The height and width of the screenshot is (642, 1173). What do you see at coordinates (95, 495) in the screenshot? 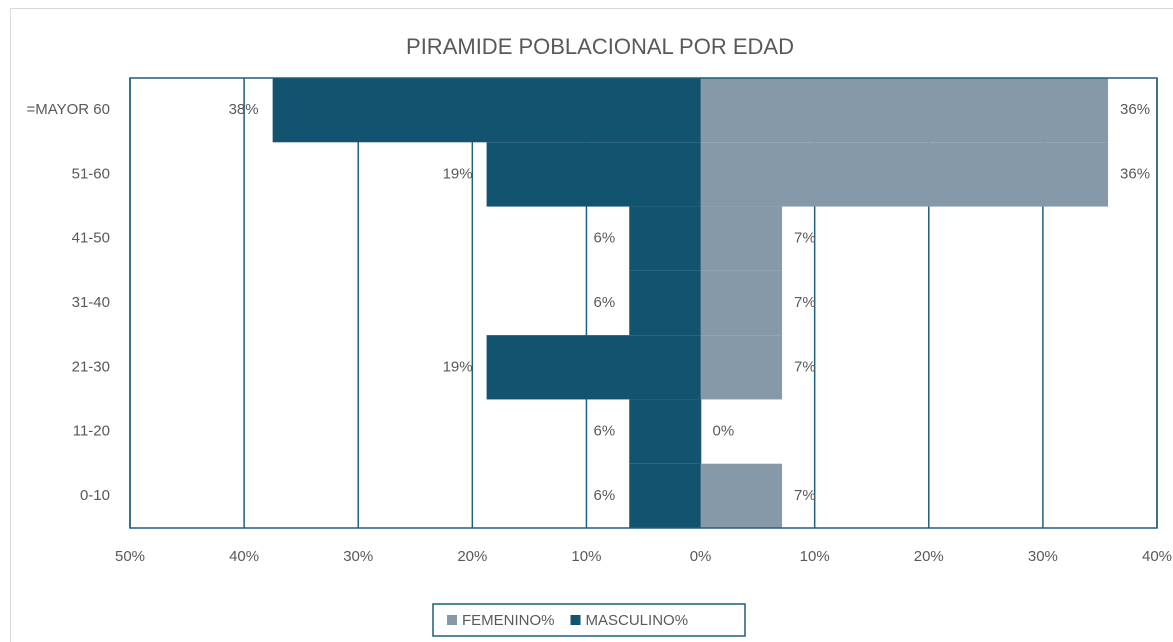
I see `y-tick-label: 0-10` at bounding box center [95, 495].